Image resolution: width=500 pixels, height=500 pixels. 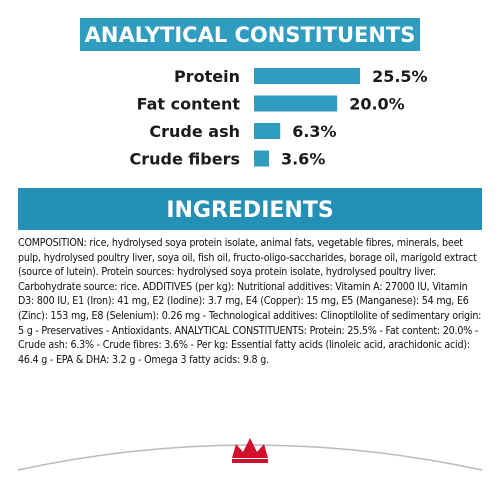 What do you see at coordinates (189, 104) in the screenshot?
I see `category-label: Fat content` at bounding box center [189, 104].